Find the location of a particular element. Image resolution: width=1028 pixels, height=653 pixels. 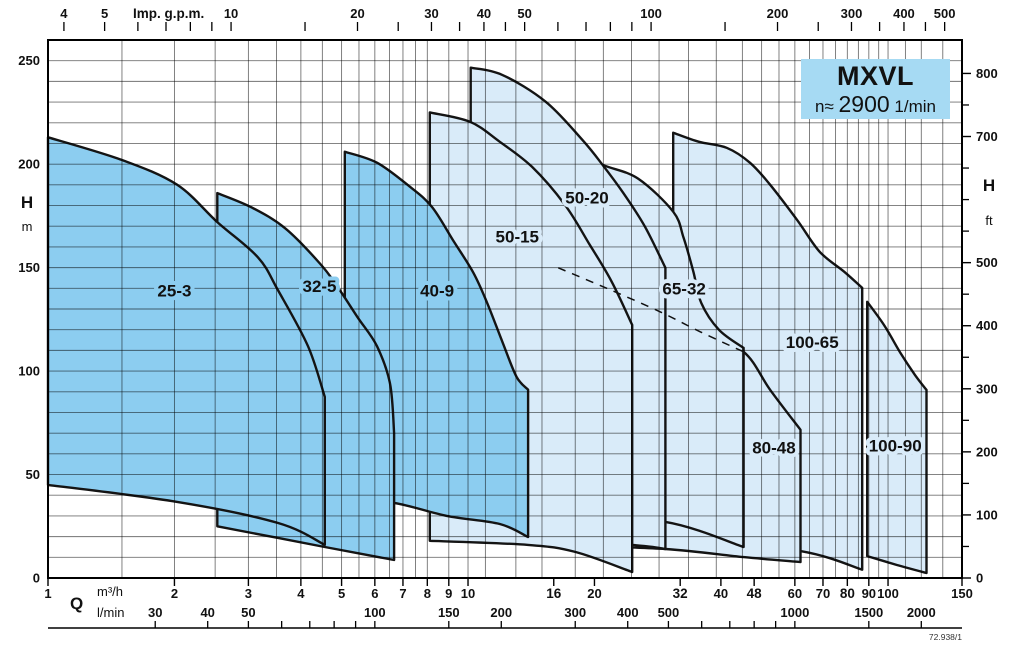

flow-axis-name: Q is located at coordinates (77, 603).